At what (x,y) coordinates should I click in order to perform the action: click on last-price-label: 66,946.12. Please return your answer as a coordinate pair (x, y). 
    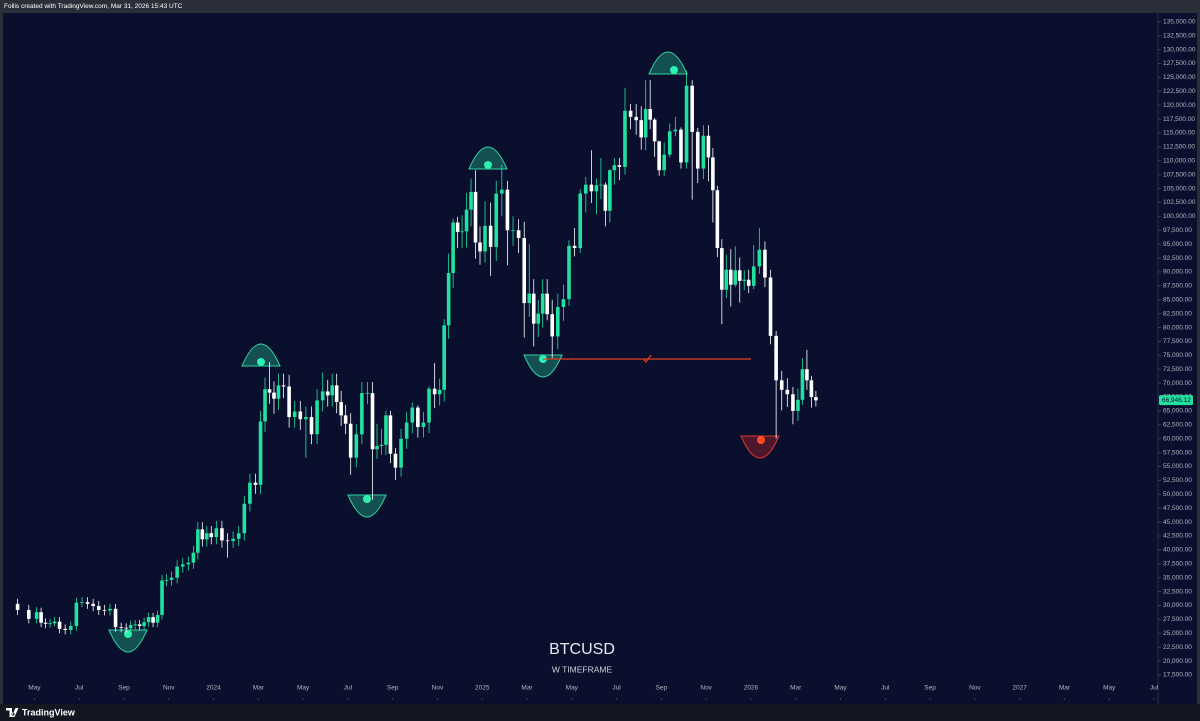
    Looking at the image, I should click on (1176, 400).